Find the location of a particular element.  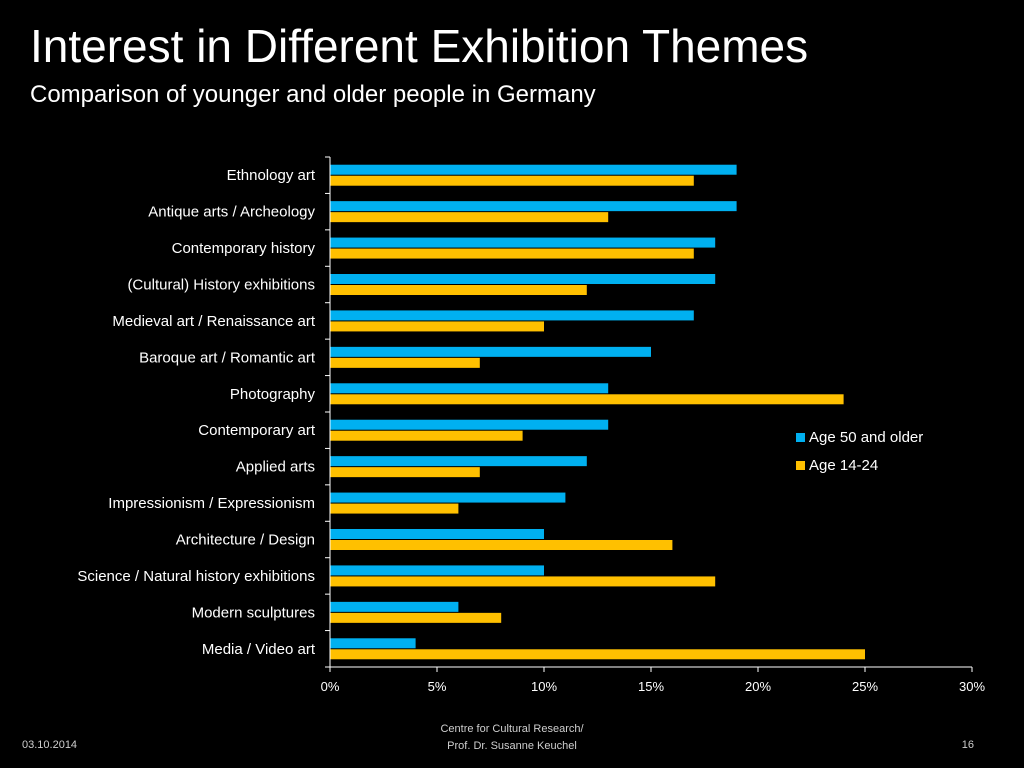

category-label: Contemporary art is located at coordinates (257, 430).